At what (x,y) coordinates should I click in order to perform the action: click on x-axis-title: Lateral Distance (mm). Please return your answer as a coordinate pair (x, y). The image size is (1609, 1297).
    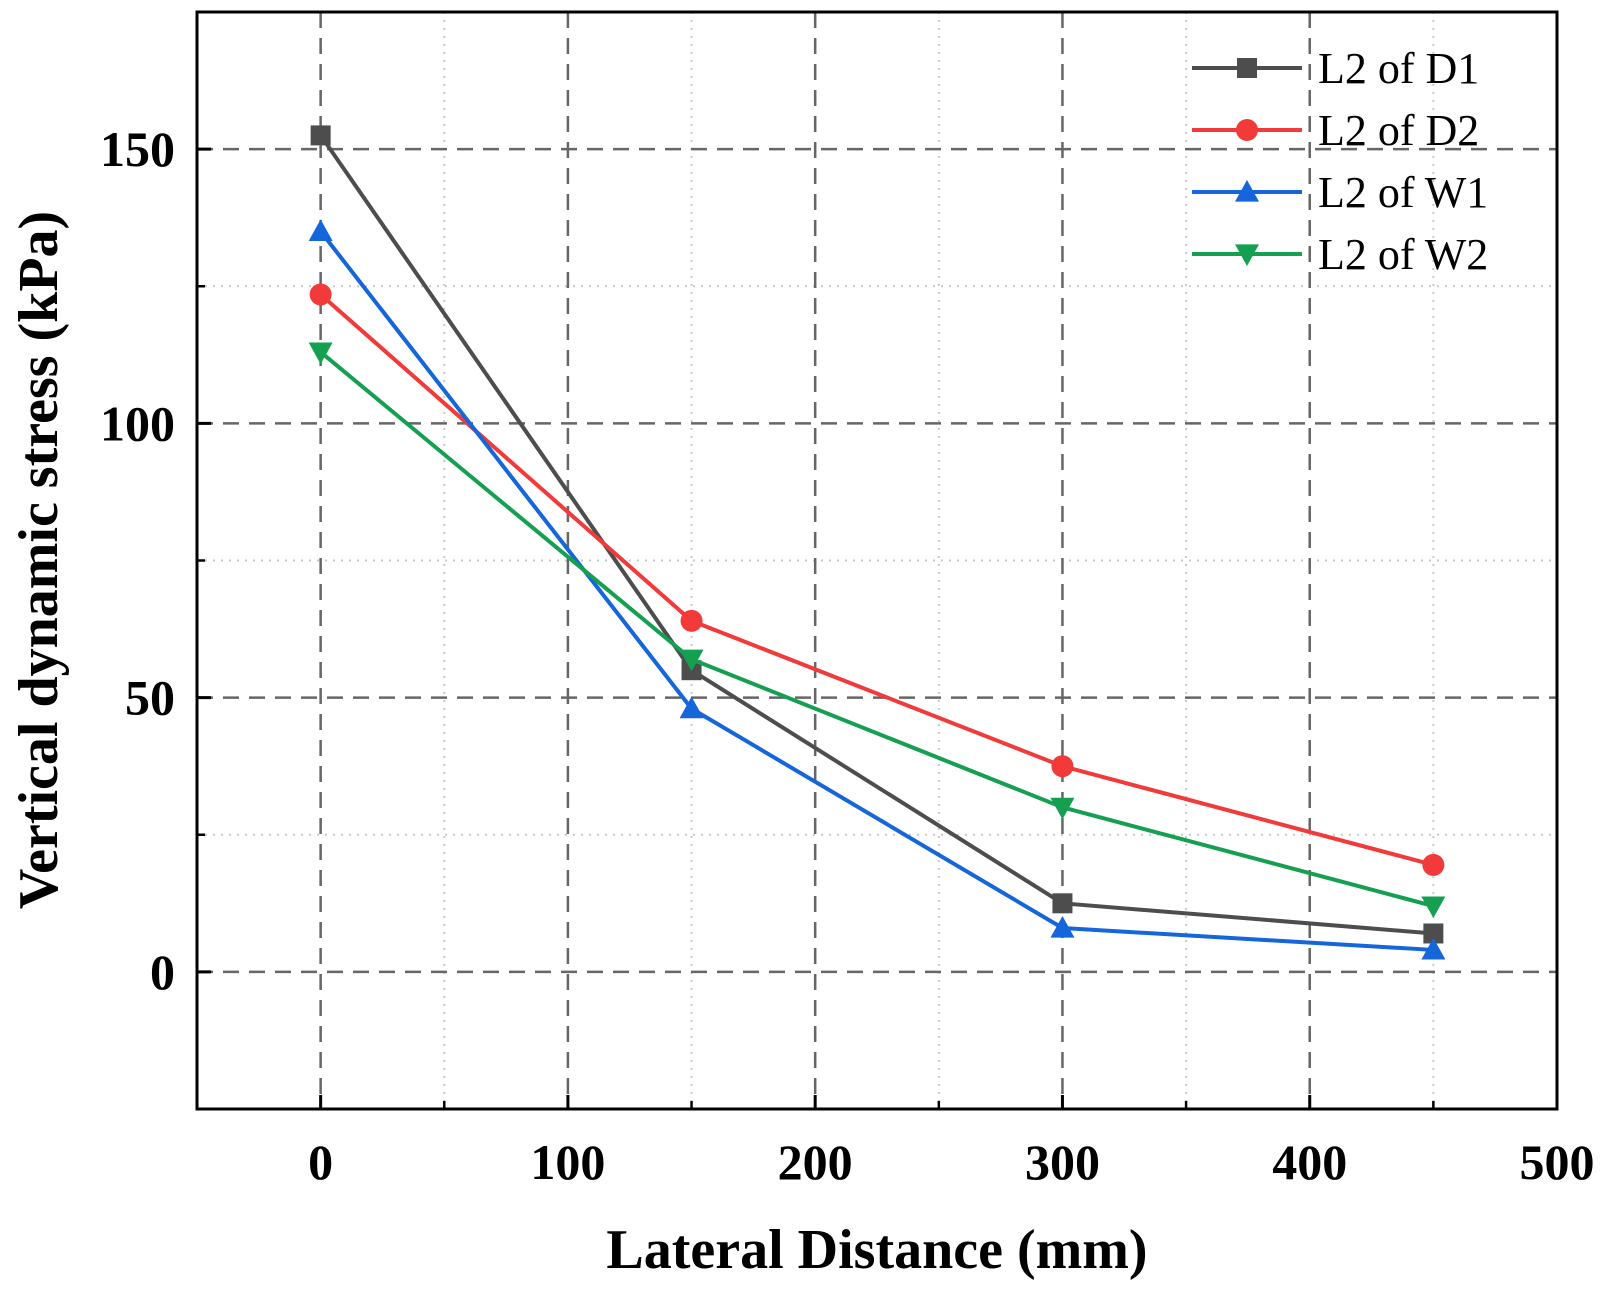
    Looking at the image, I should click on (876, 1250).